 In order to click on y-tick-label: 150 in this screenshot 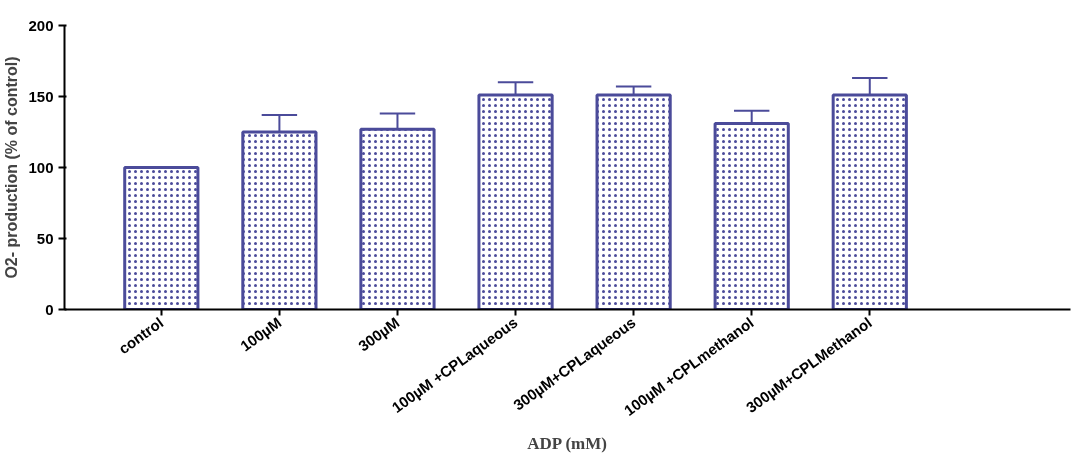, I will do `click(41, 96)`.